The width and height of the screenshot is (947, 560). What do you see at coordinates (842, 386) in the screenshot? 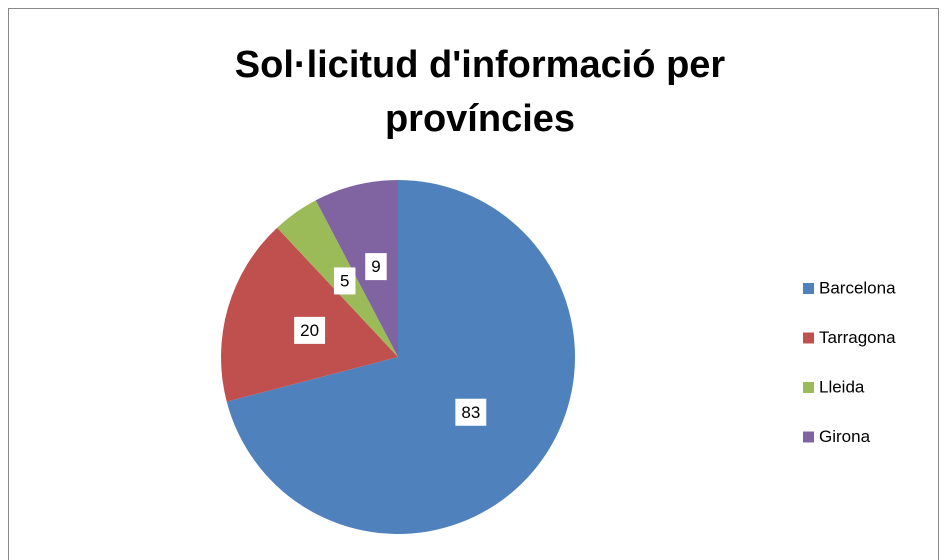
I see `legend-label: Lleida` at bounding box center [842, 386].